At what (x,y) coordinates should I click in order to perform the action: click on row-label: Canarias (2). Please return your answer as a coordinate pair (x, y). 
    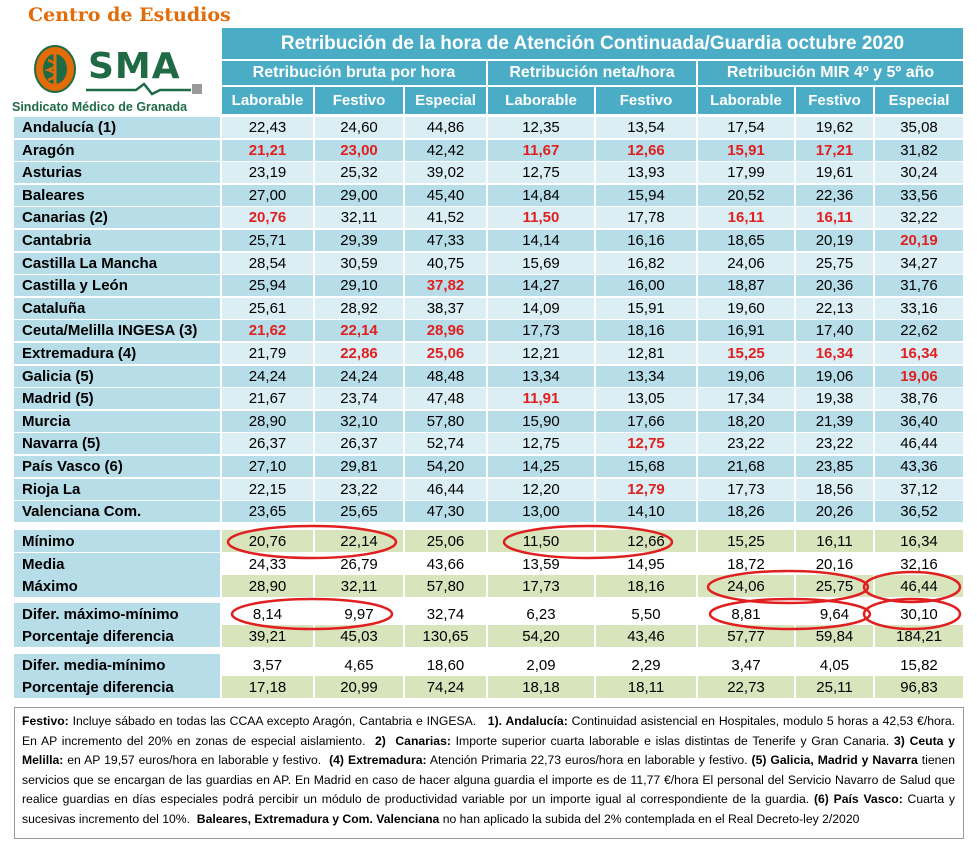
    Looking at the image, I should click on (117, 217).